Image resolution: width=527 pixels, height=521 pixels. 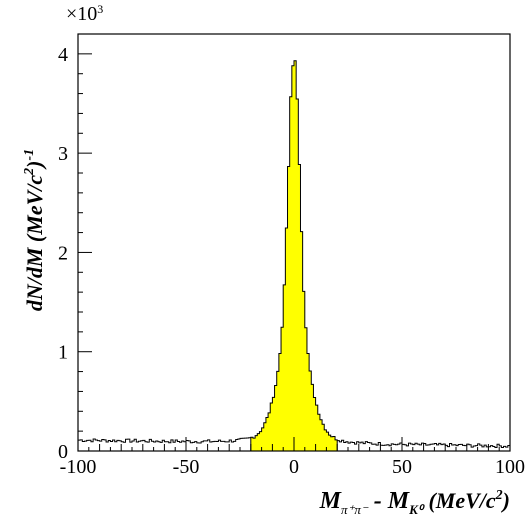 I want to click on x-tick-label: -100, so click(x=78, y=467).